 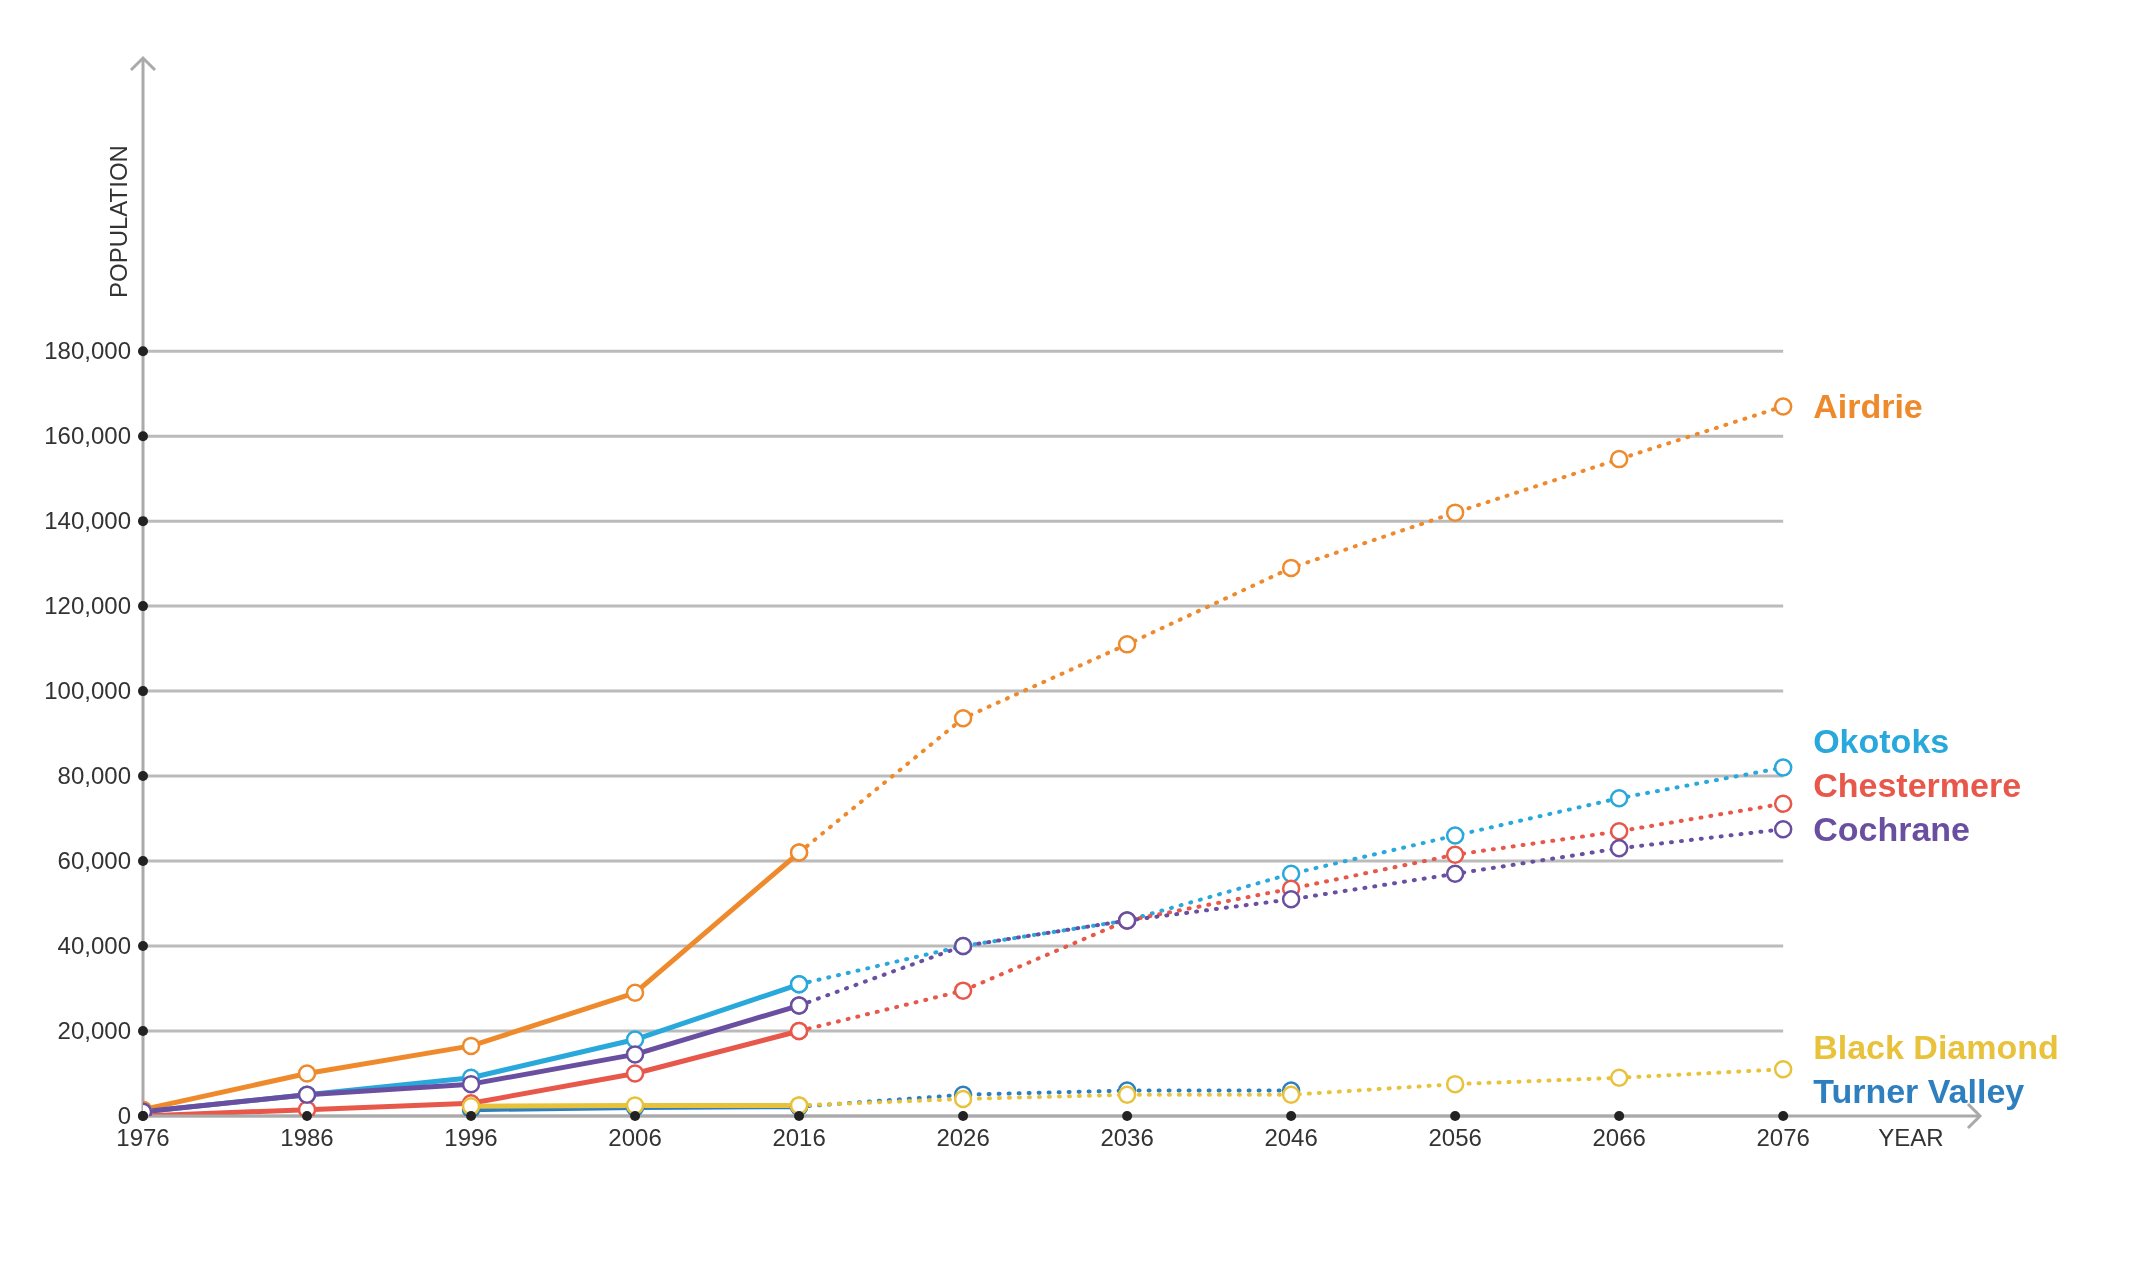 I want to click on y-tick-label: 60,000, so click(x=94, y=861).